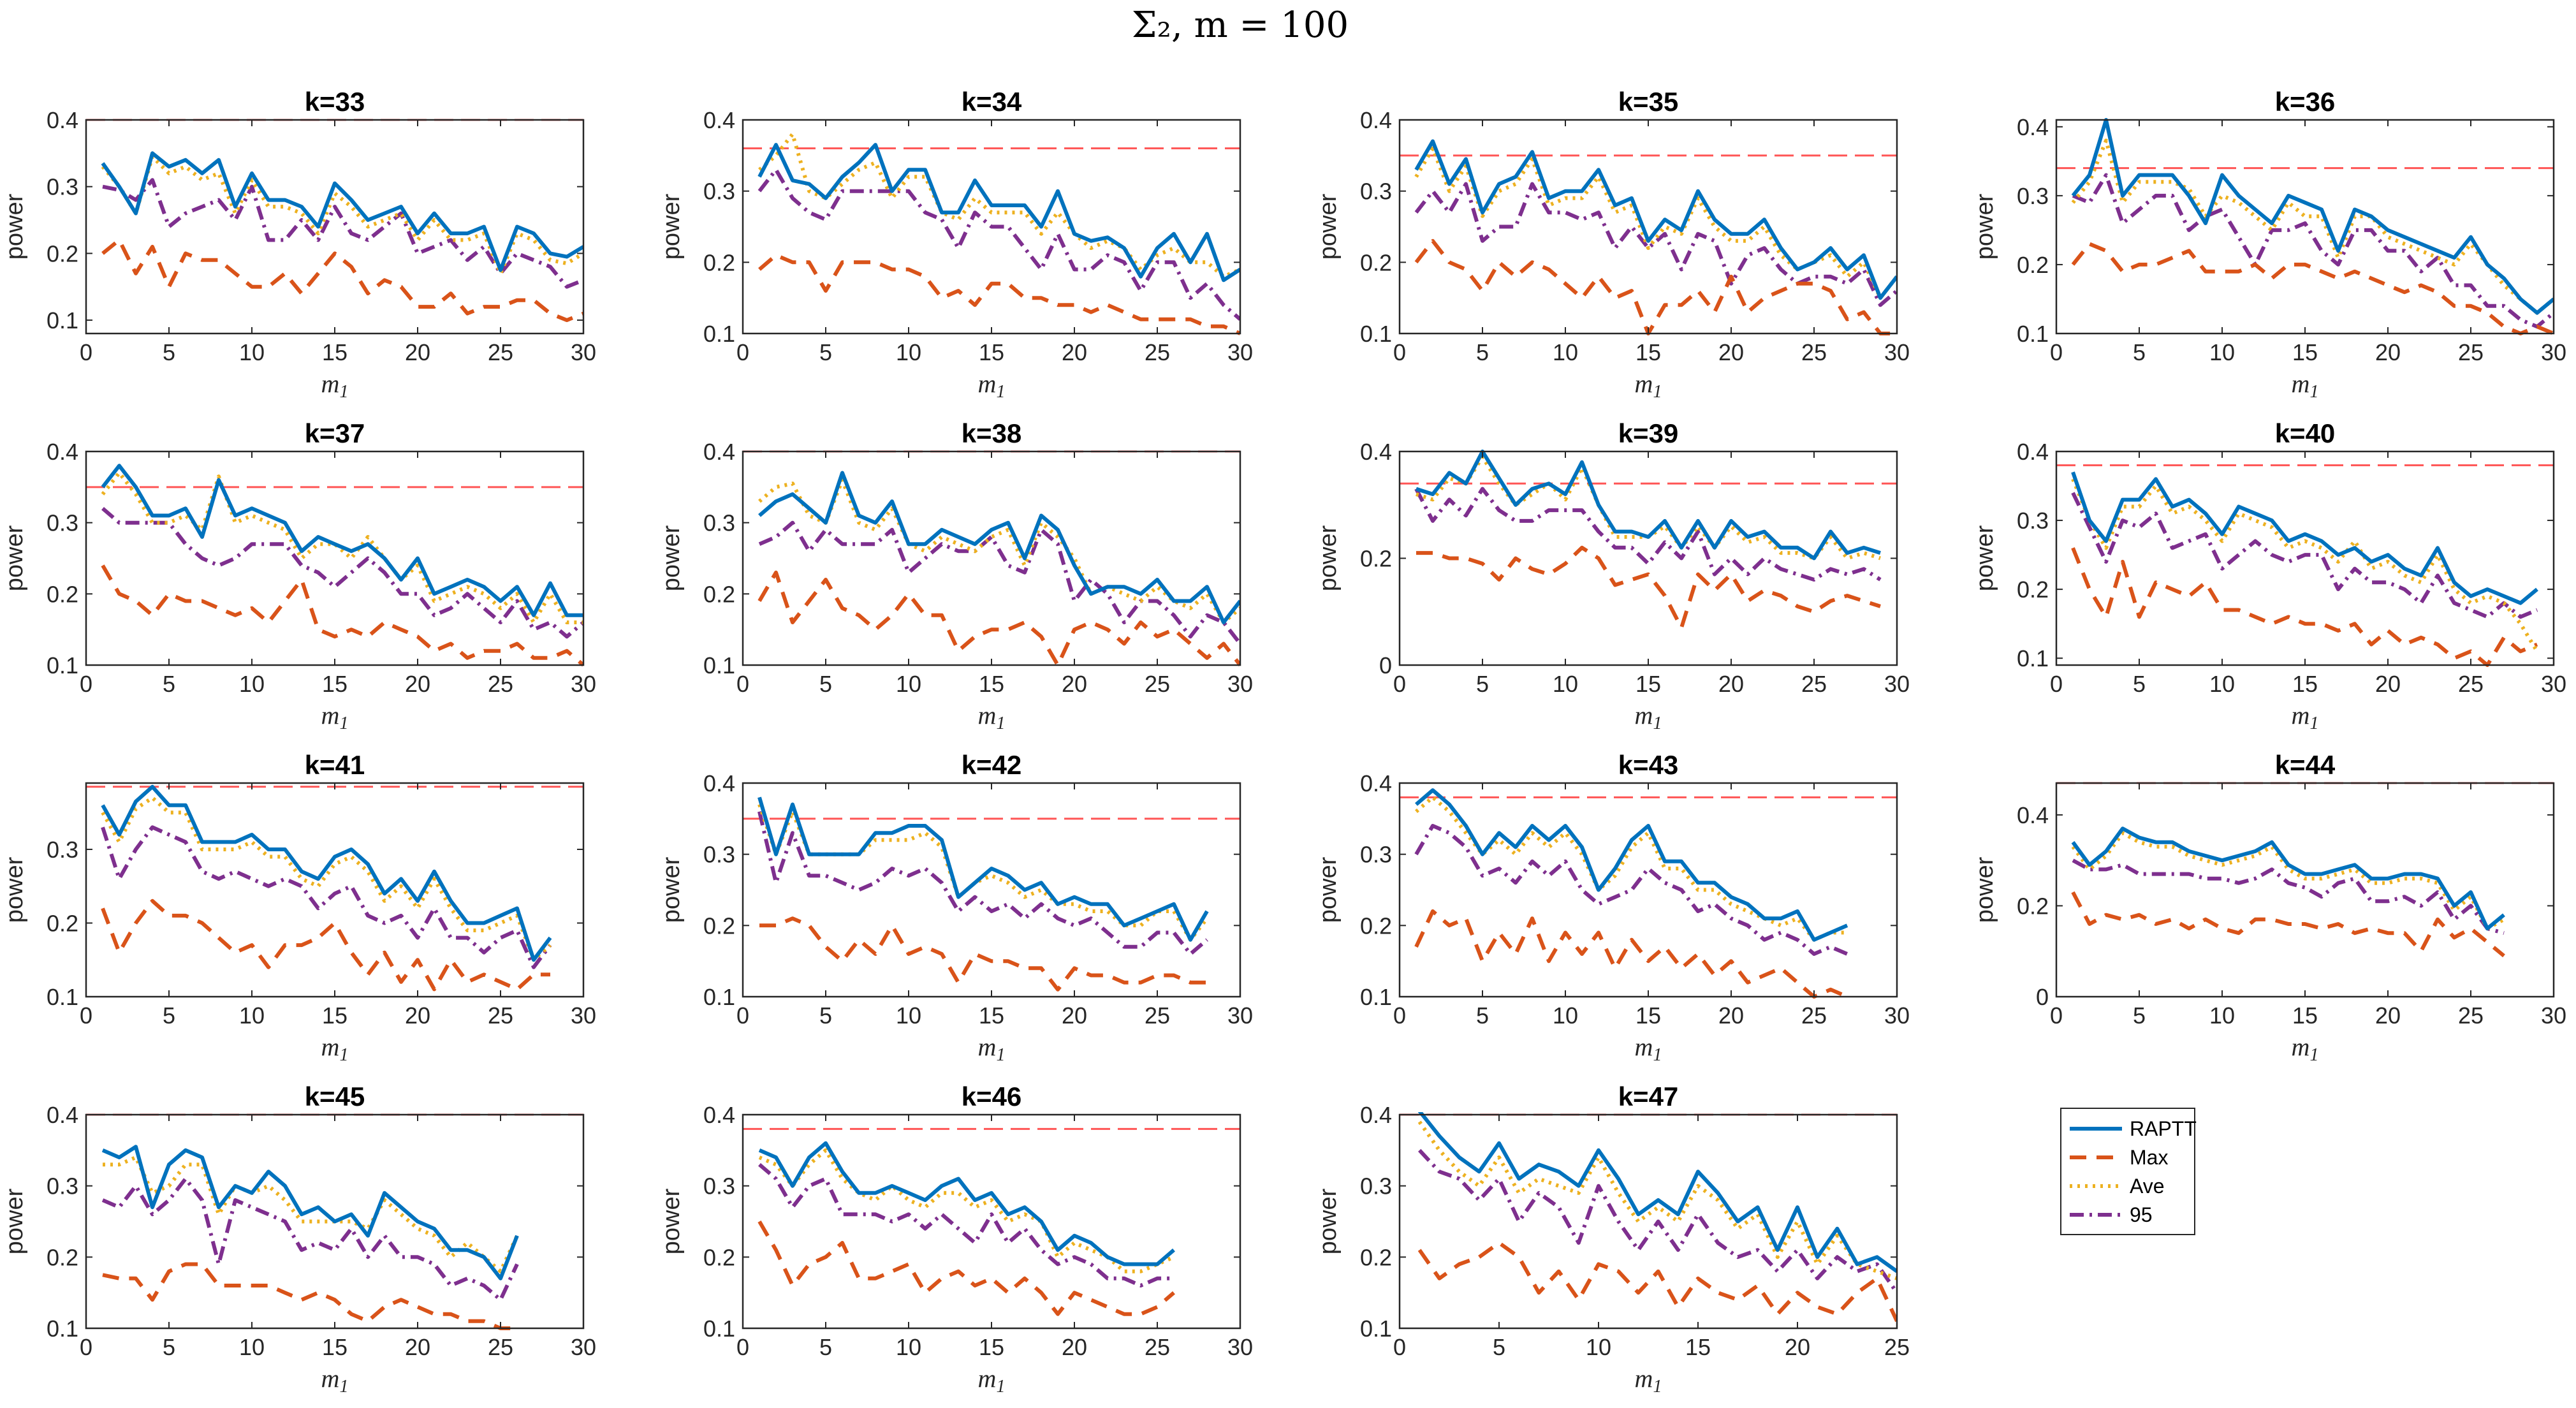 This screenshot has height=1408, width=2576. What do you see at coordinates (1648, 102) in the screenshot?
I see `subplot-title: k=35` at bounding box center [1648, 102].